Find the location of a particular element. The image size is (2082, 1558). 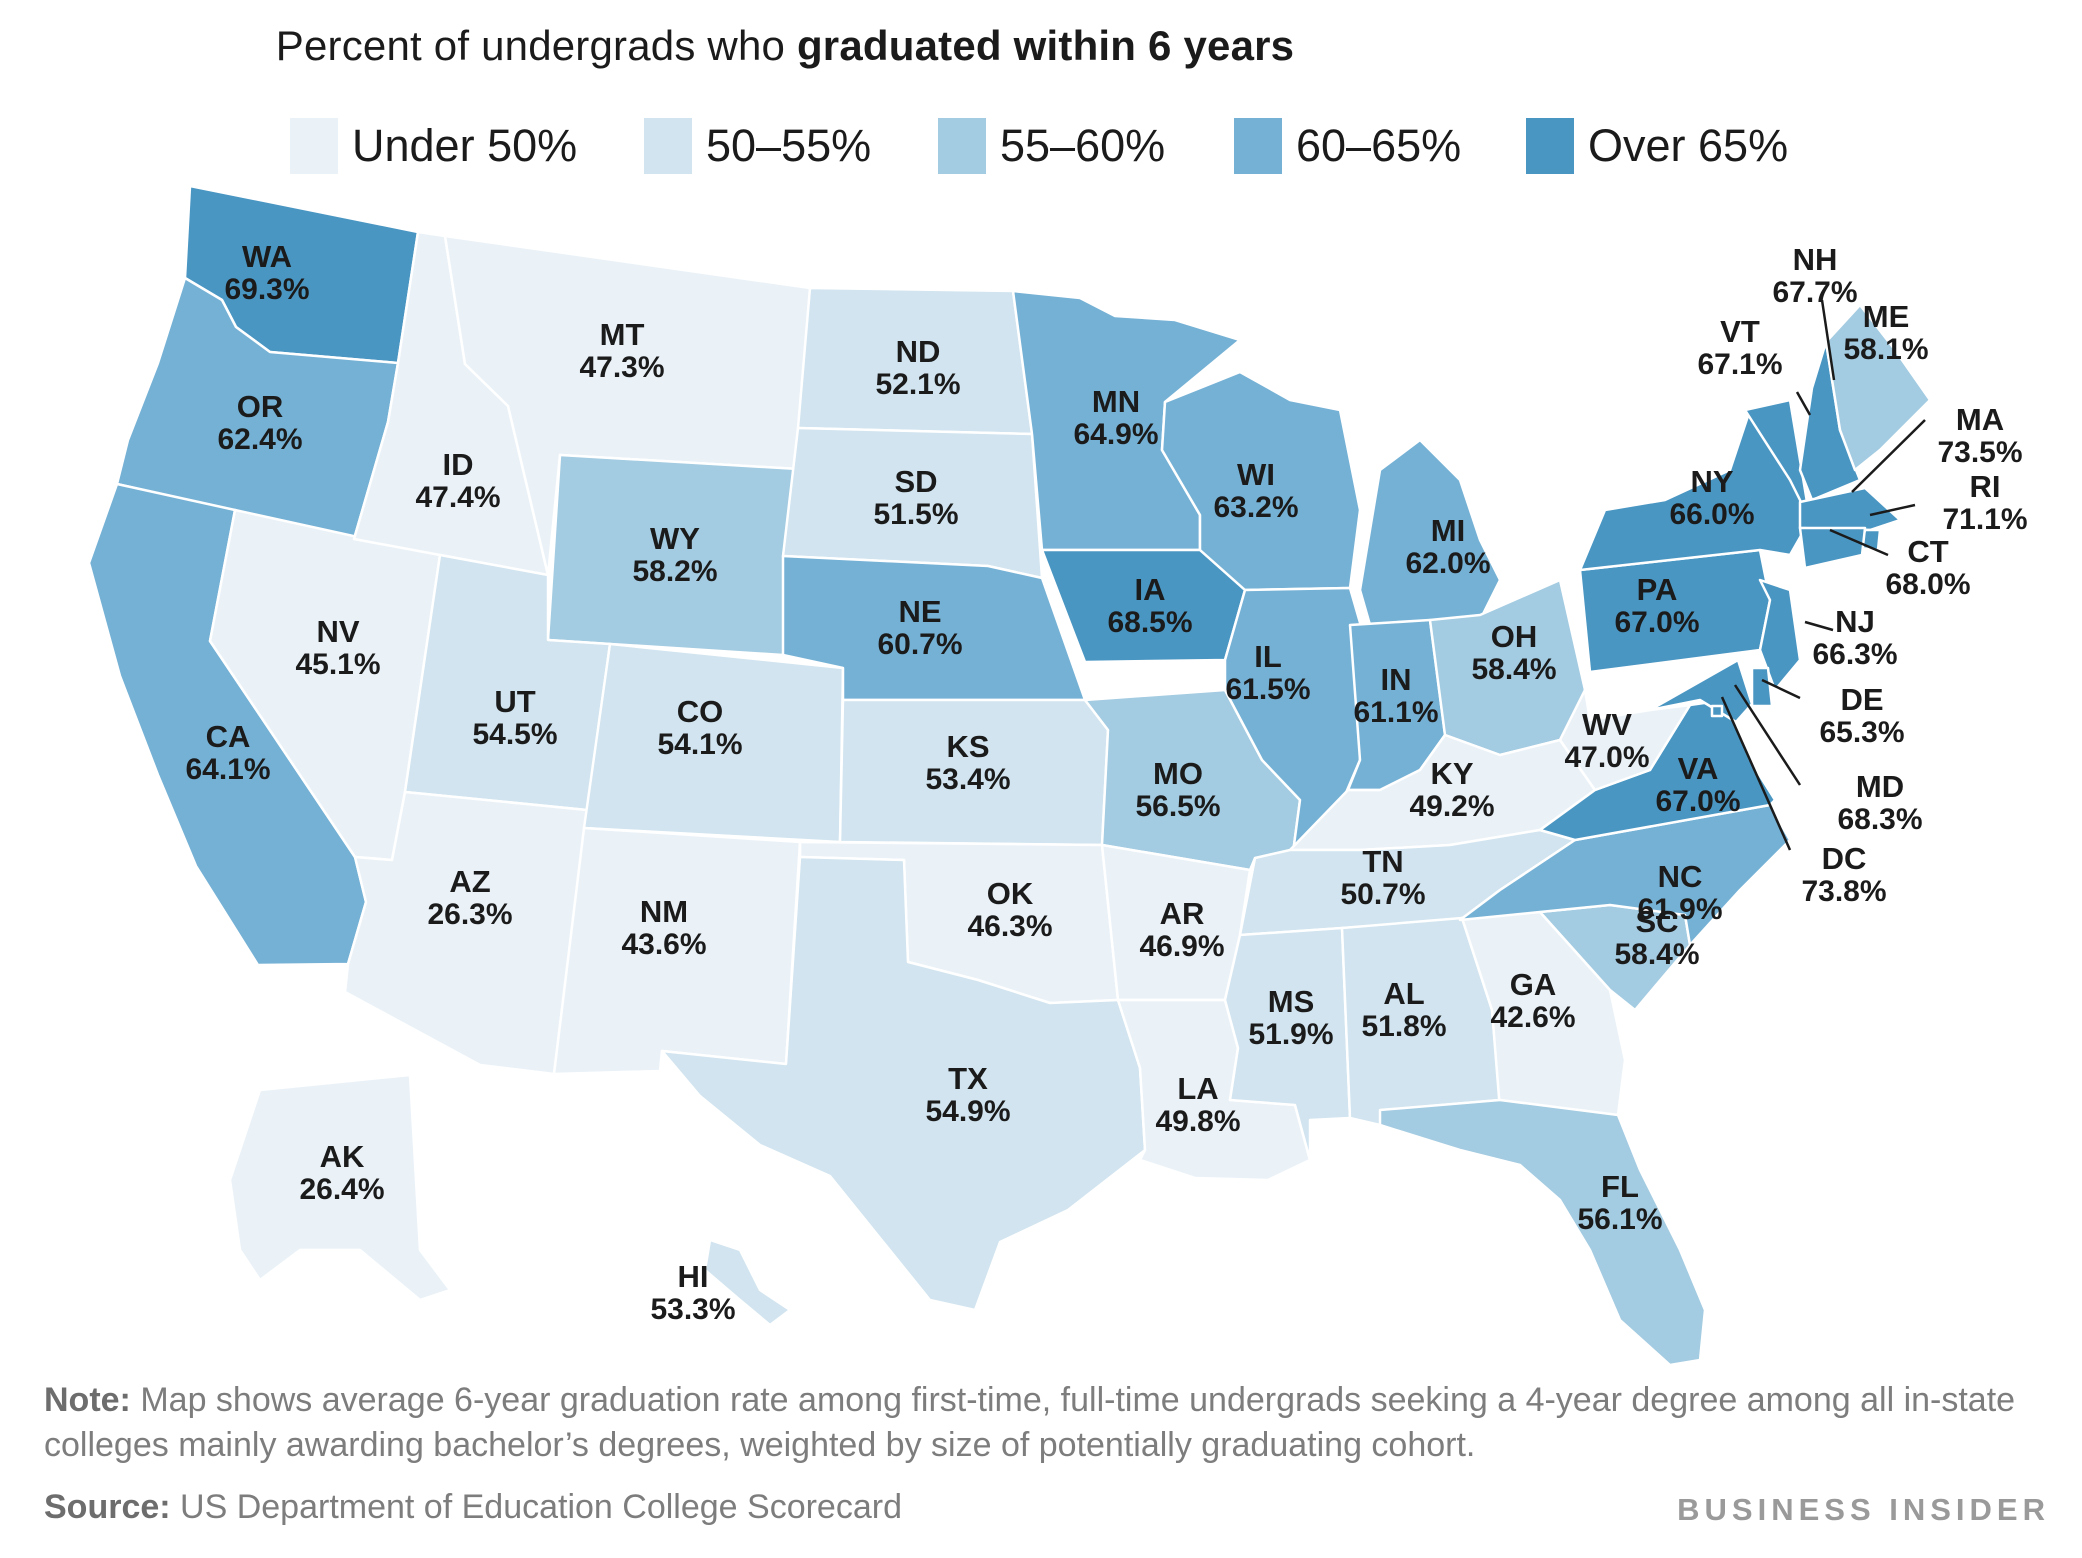

leader-line-ma is located at coordinates (1888, 456).